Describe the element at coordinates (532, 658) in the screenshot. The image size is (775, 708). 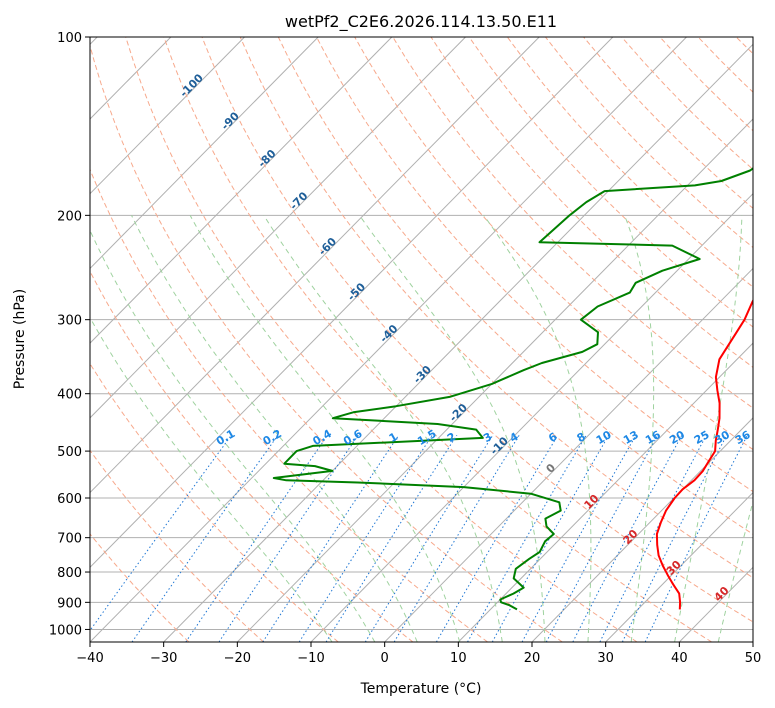
I see `x-tick-label: 20` at that location.